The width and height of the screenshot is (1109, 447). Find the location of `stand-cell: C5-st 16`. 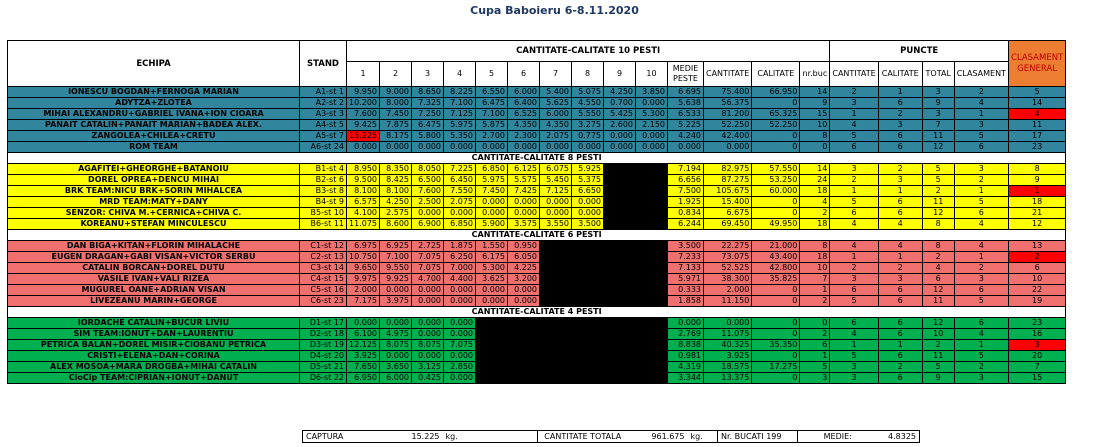

stand-cell: C5-st 16 is located at coordinates (323, 290).